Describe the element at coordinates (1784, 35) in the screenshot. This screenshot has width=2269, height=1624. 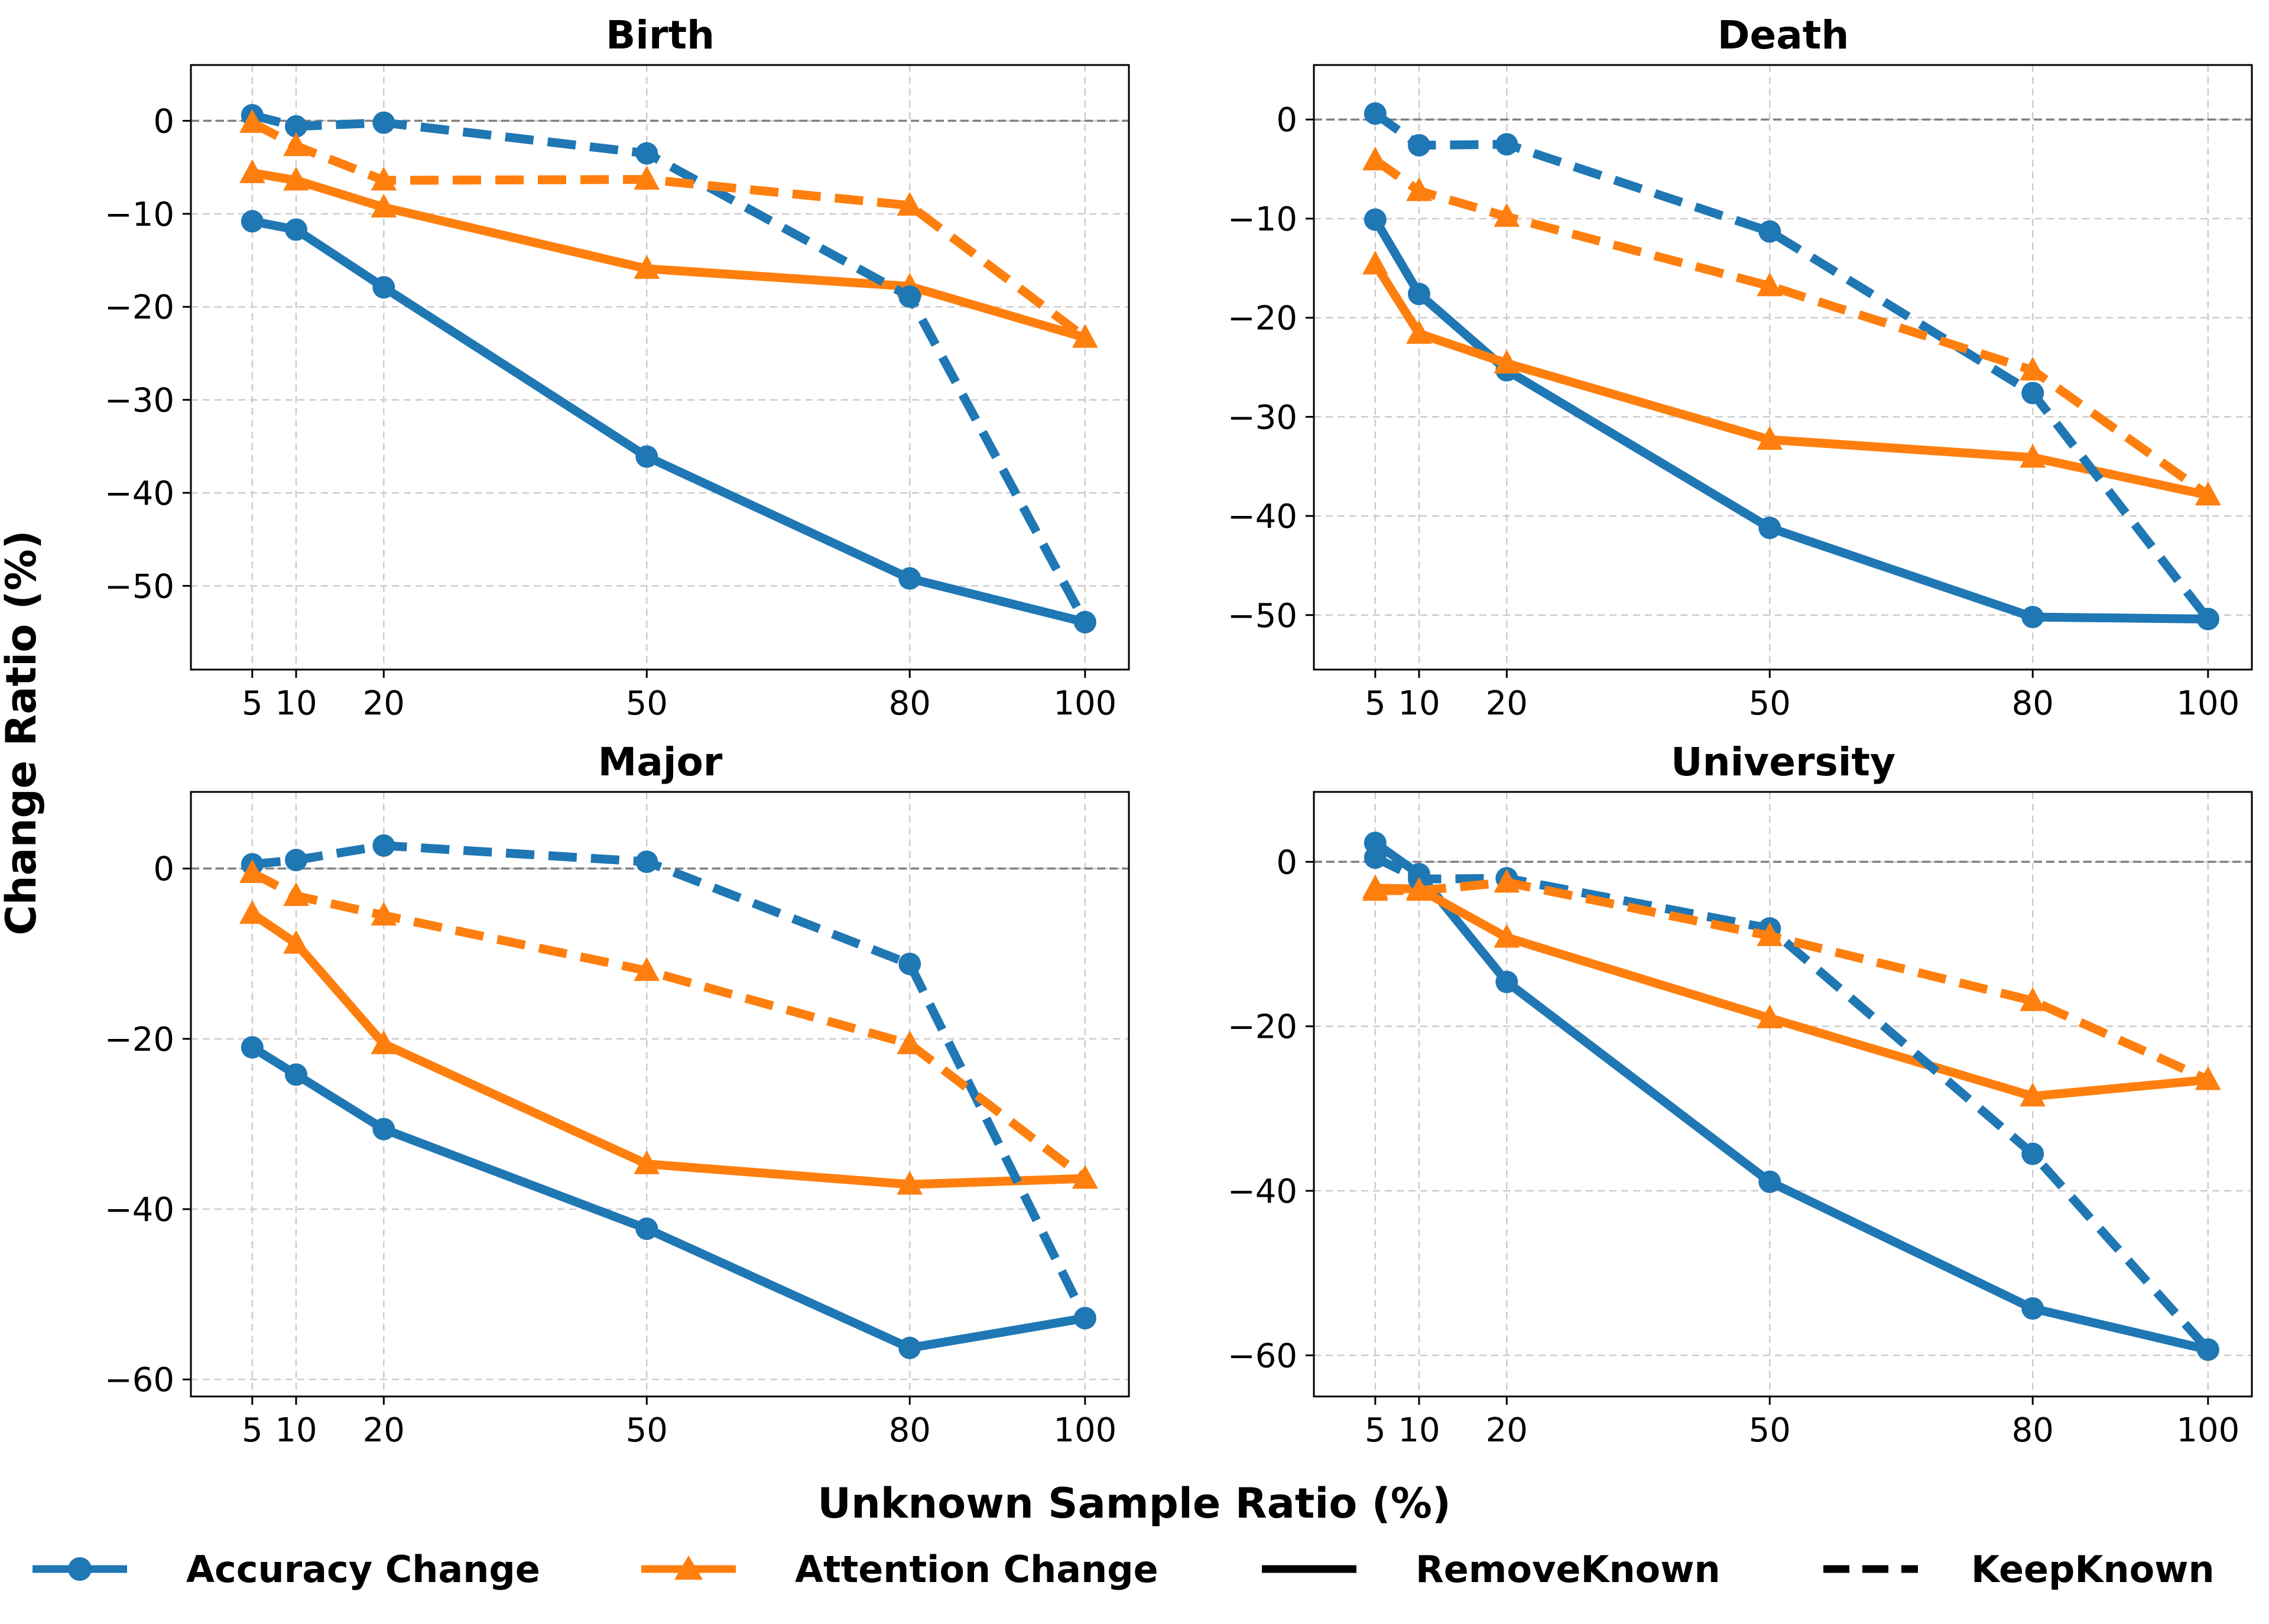
I see `panel-title: Death` at that location.